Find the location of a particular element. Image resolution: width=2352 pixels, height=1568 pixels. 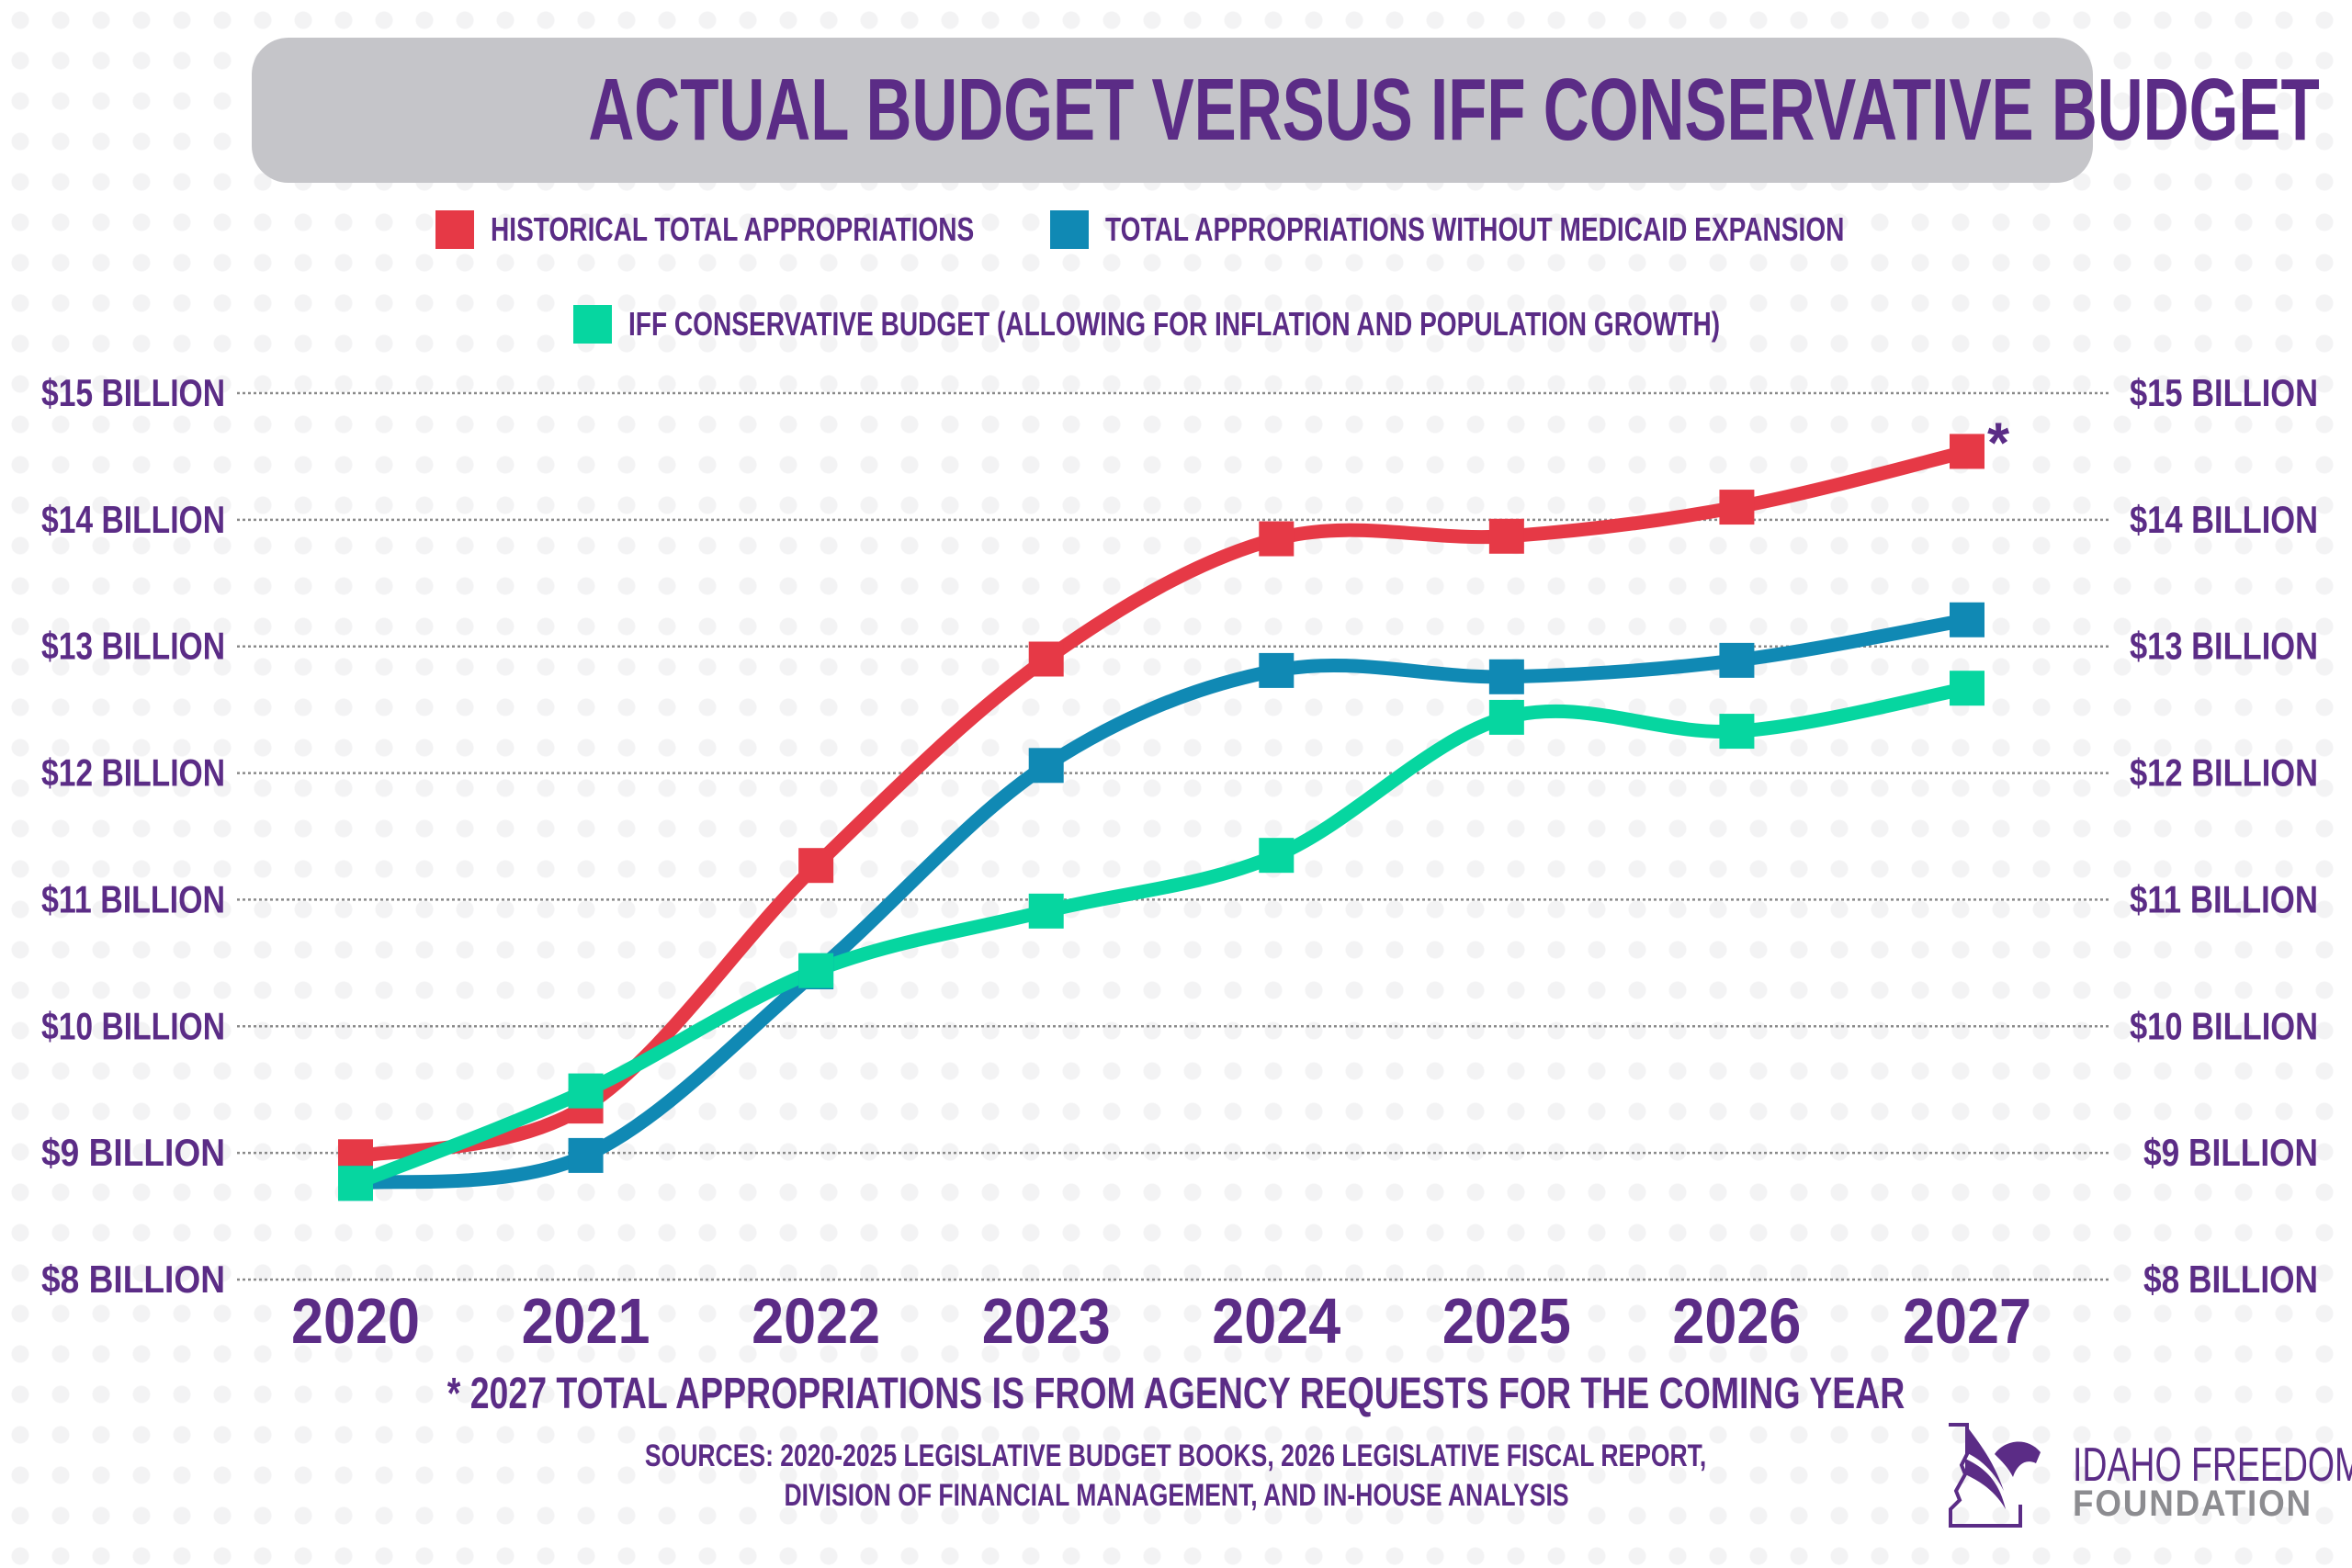

x-tick-label: 2022 is located at coordinates (816, 1321).